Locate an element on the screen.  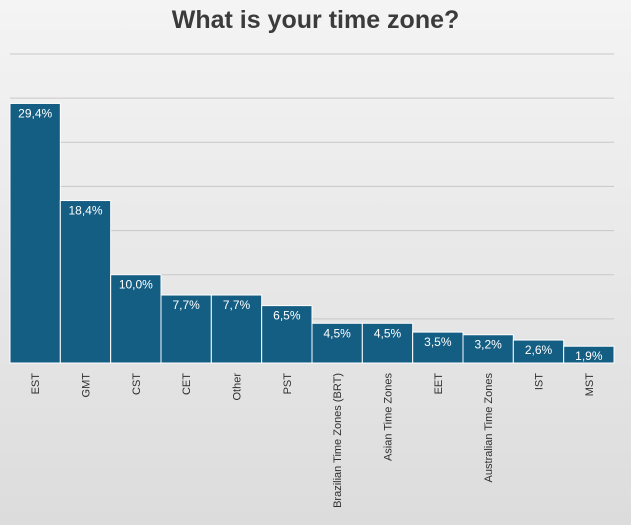
x-tick-label: EET is located at coordinates (439, 384).